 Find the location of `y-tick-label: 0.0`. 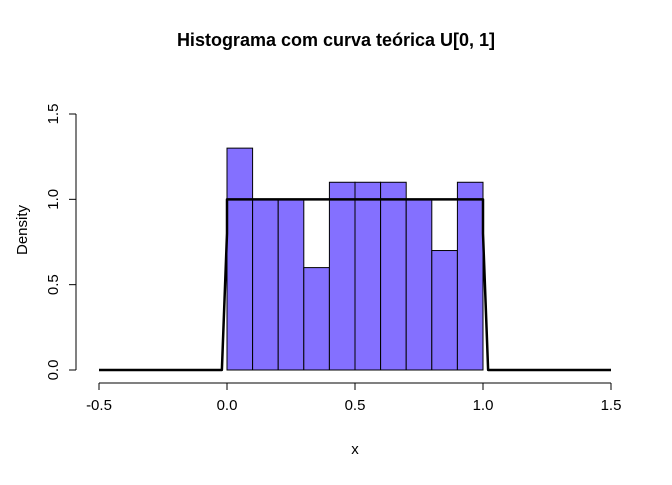

y-tick-label: 0.0 is located at coordinates (53, 370).